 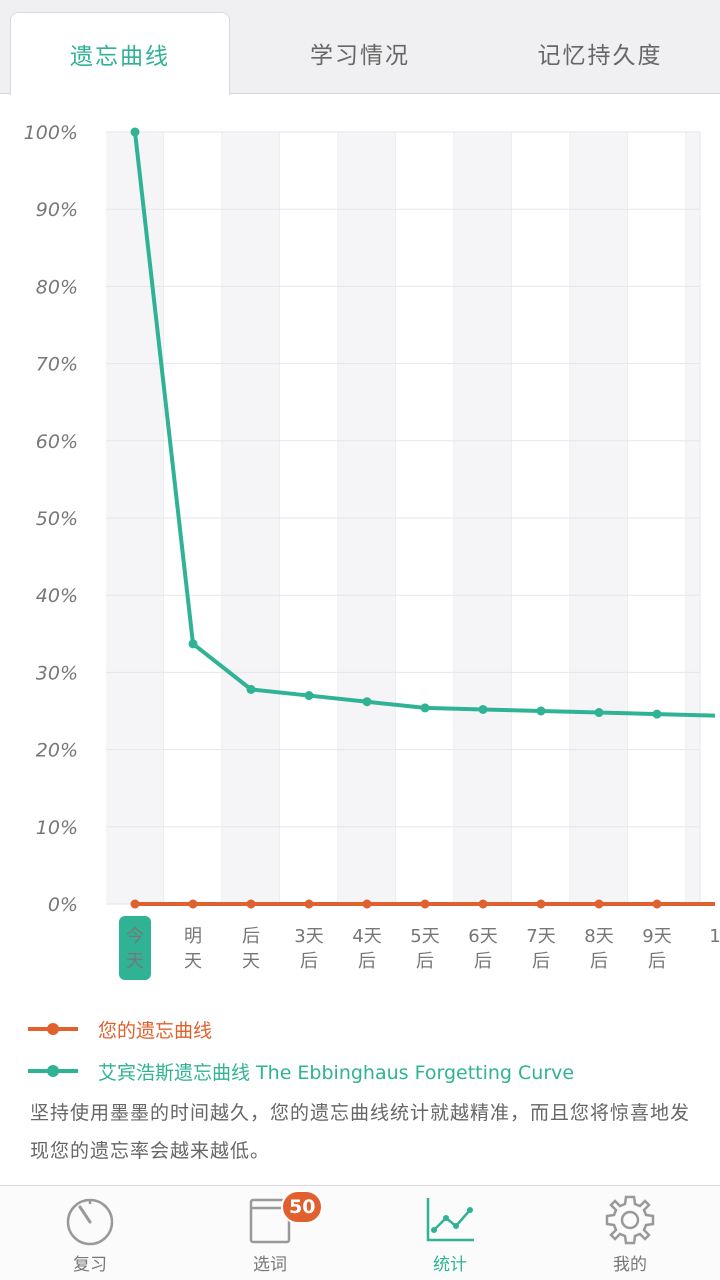 I want to click on legend-user-curve-swatch, so click(x=53, y=1029).